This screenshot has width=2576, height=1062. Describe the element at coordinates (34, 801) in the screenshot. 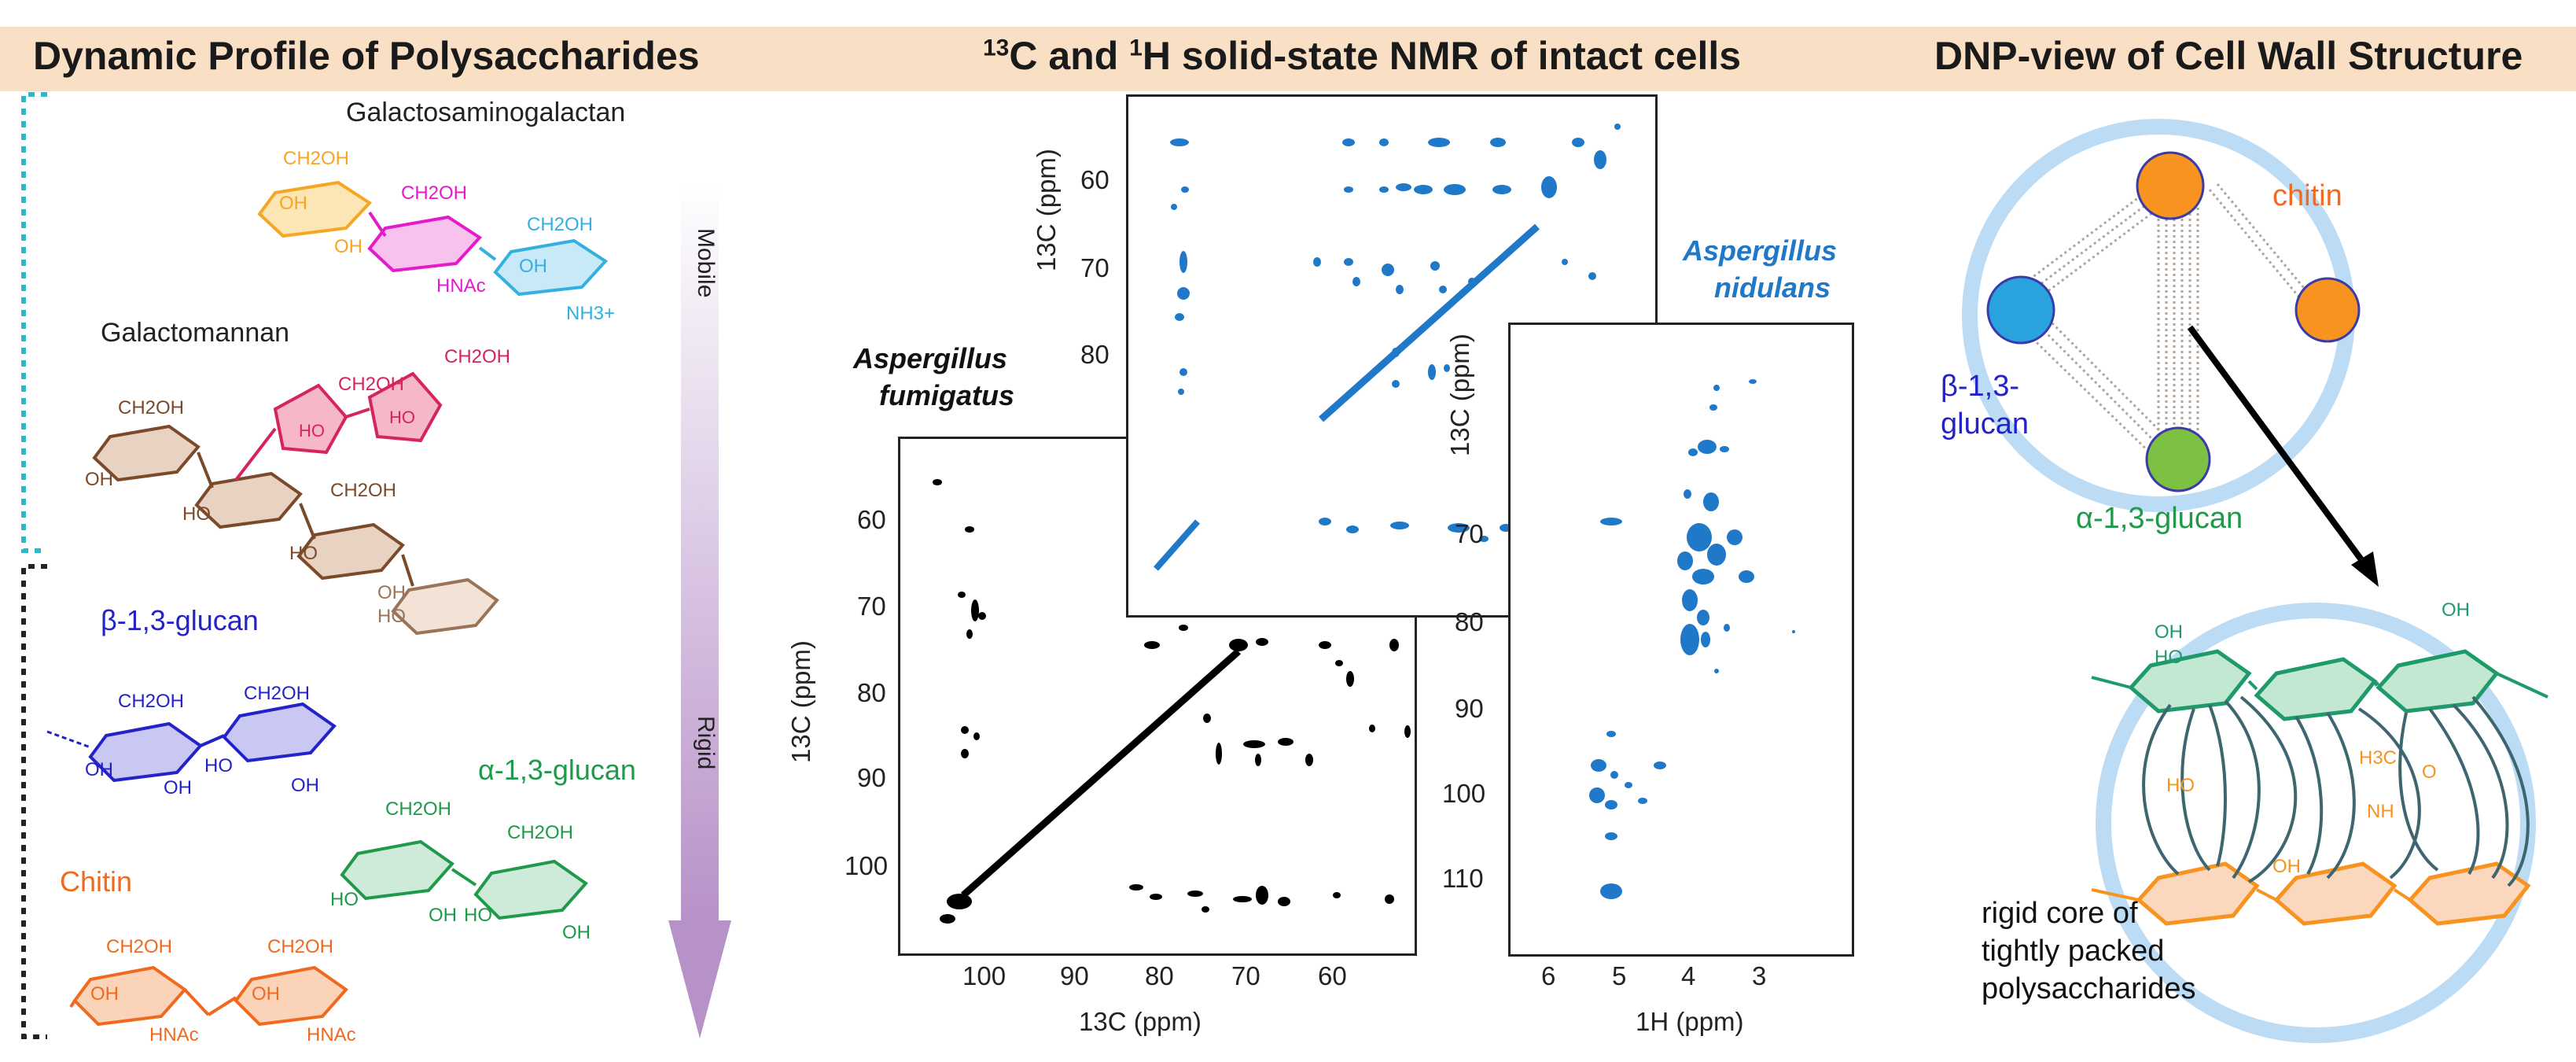

I see `rigid-bracket` at that location.